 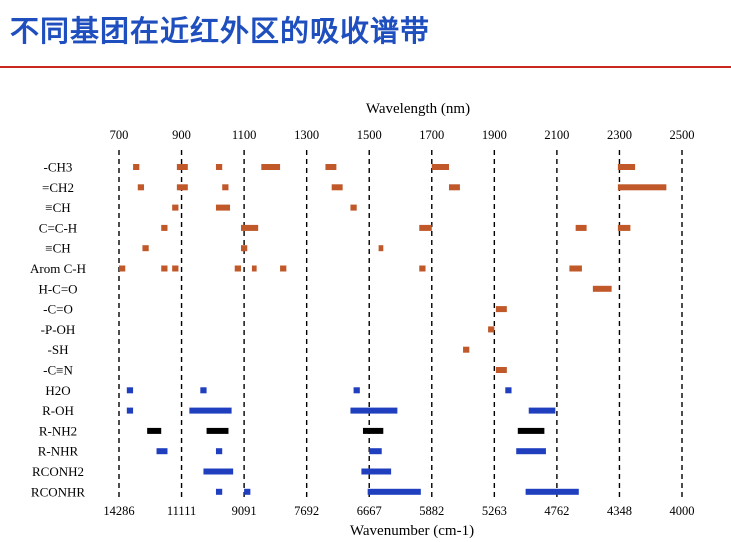 What do you see at coordinates (431, 135) in the screenshot?
I see `top-tick-label: 1700` at bounding box center [431, 135].